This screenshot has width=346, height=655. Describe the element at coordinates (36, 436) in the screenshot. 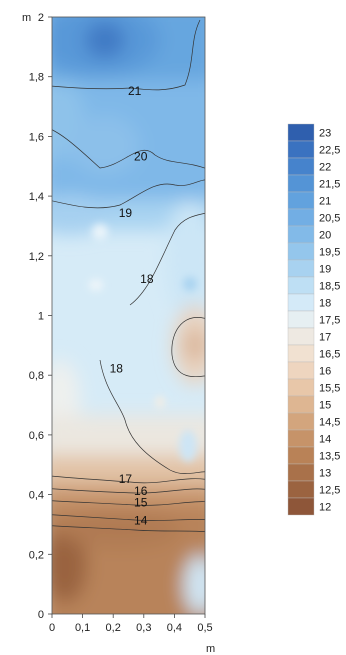

I see `y-tick-label: 0,6` at that location.